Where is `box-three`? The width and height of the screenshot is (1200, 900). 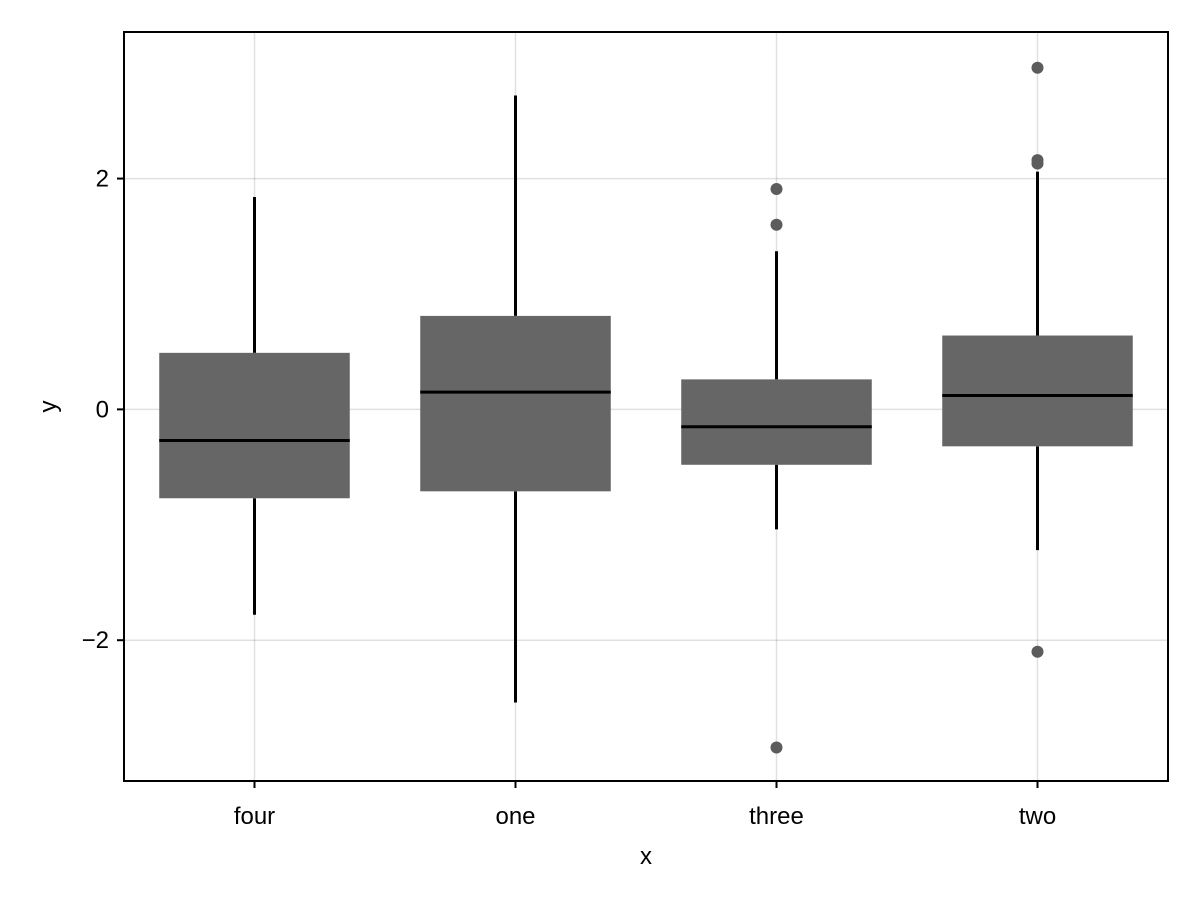
box-three is located at coordinates (776, 390).